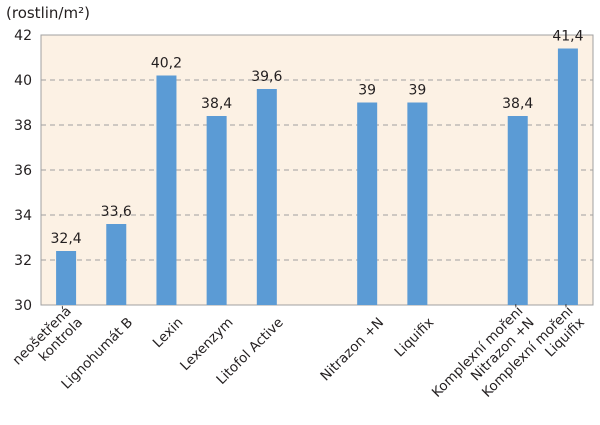  I want to click on data-label: 32,4, so click(66, 239).